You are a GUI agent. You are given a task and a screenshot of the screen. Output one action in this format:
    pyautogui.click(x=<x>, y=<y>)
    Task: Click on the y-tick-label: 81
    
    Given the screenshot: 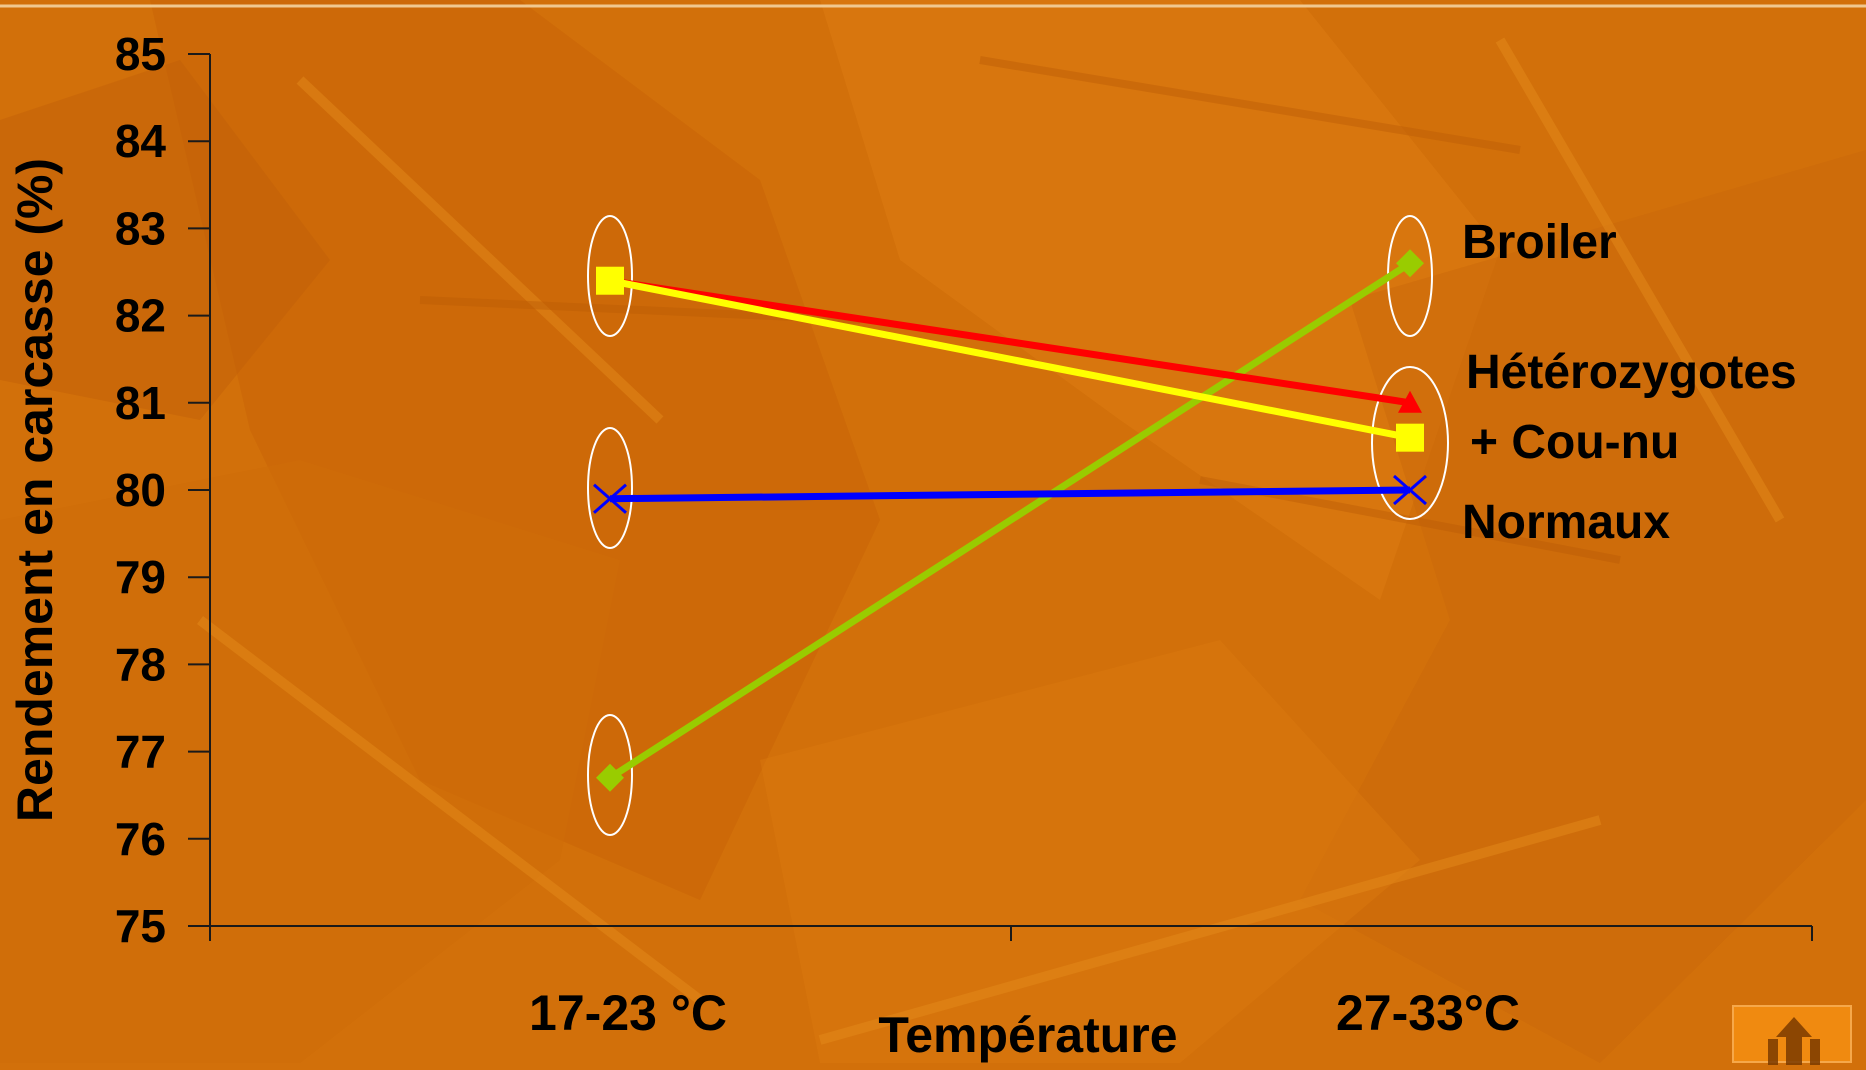 What is the action you would take?
    pyautogui.click(x=140, y=403)
    